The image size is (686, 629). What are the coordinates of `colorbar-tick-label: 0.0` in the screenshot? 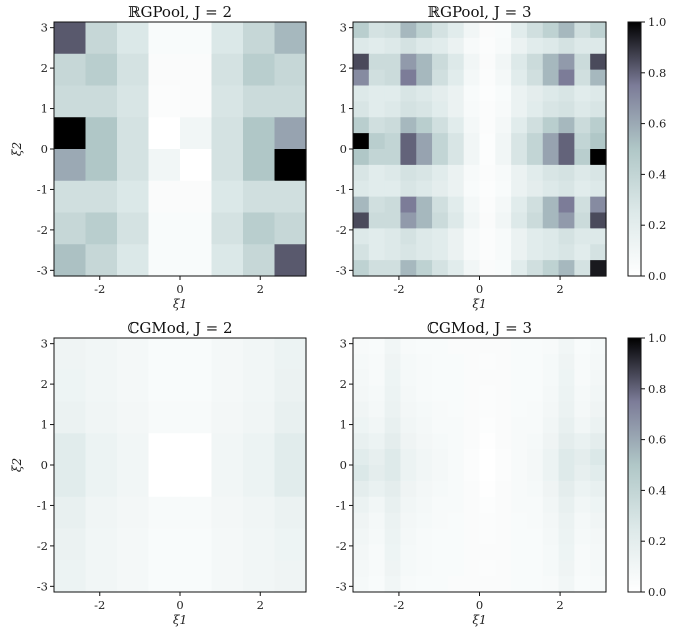 It's located at (657, 276).